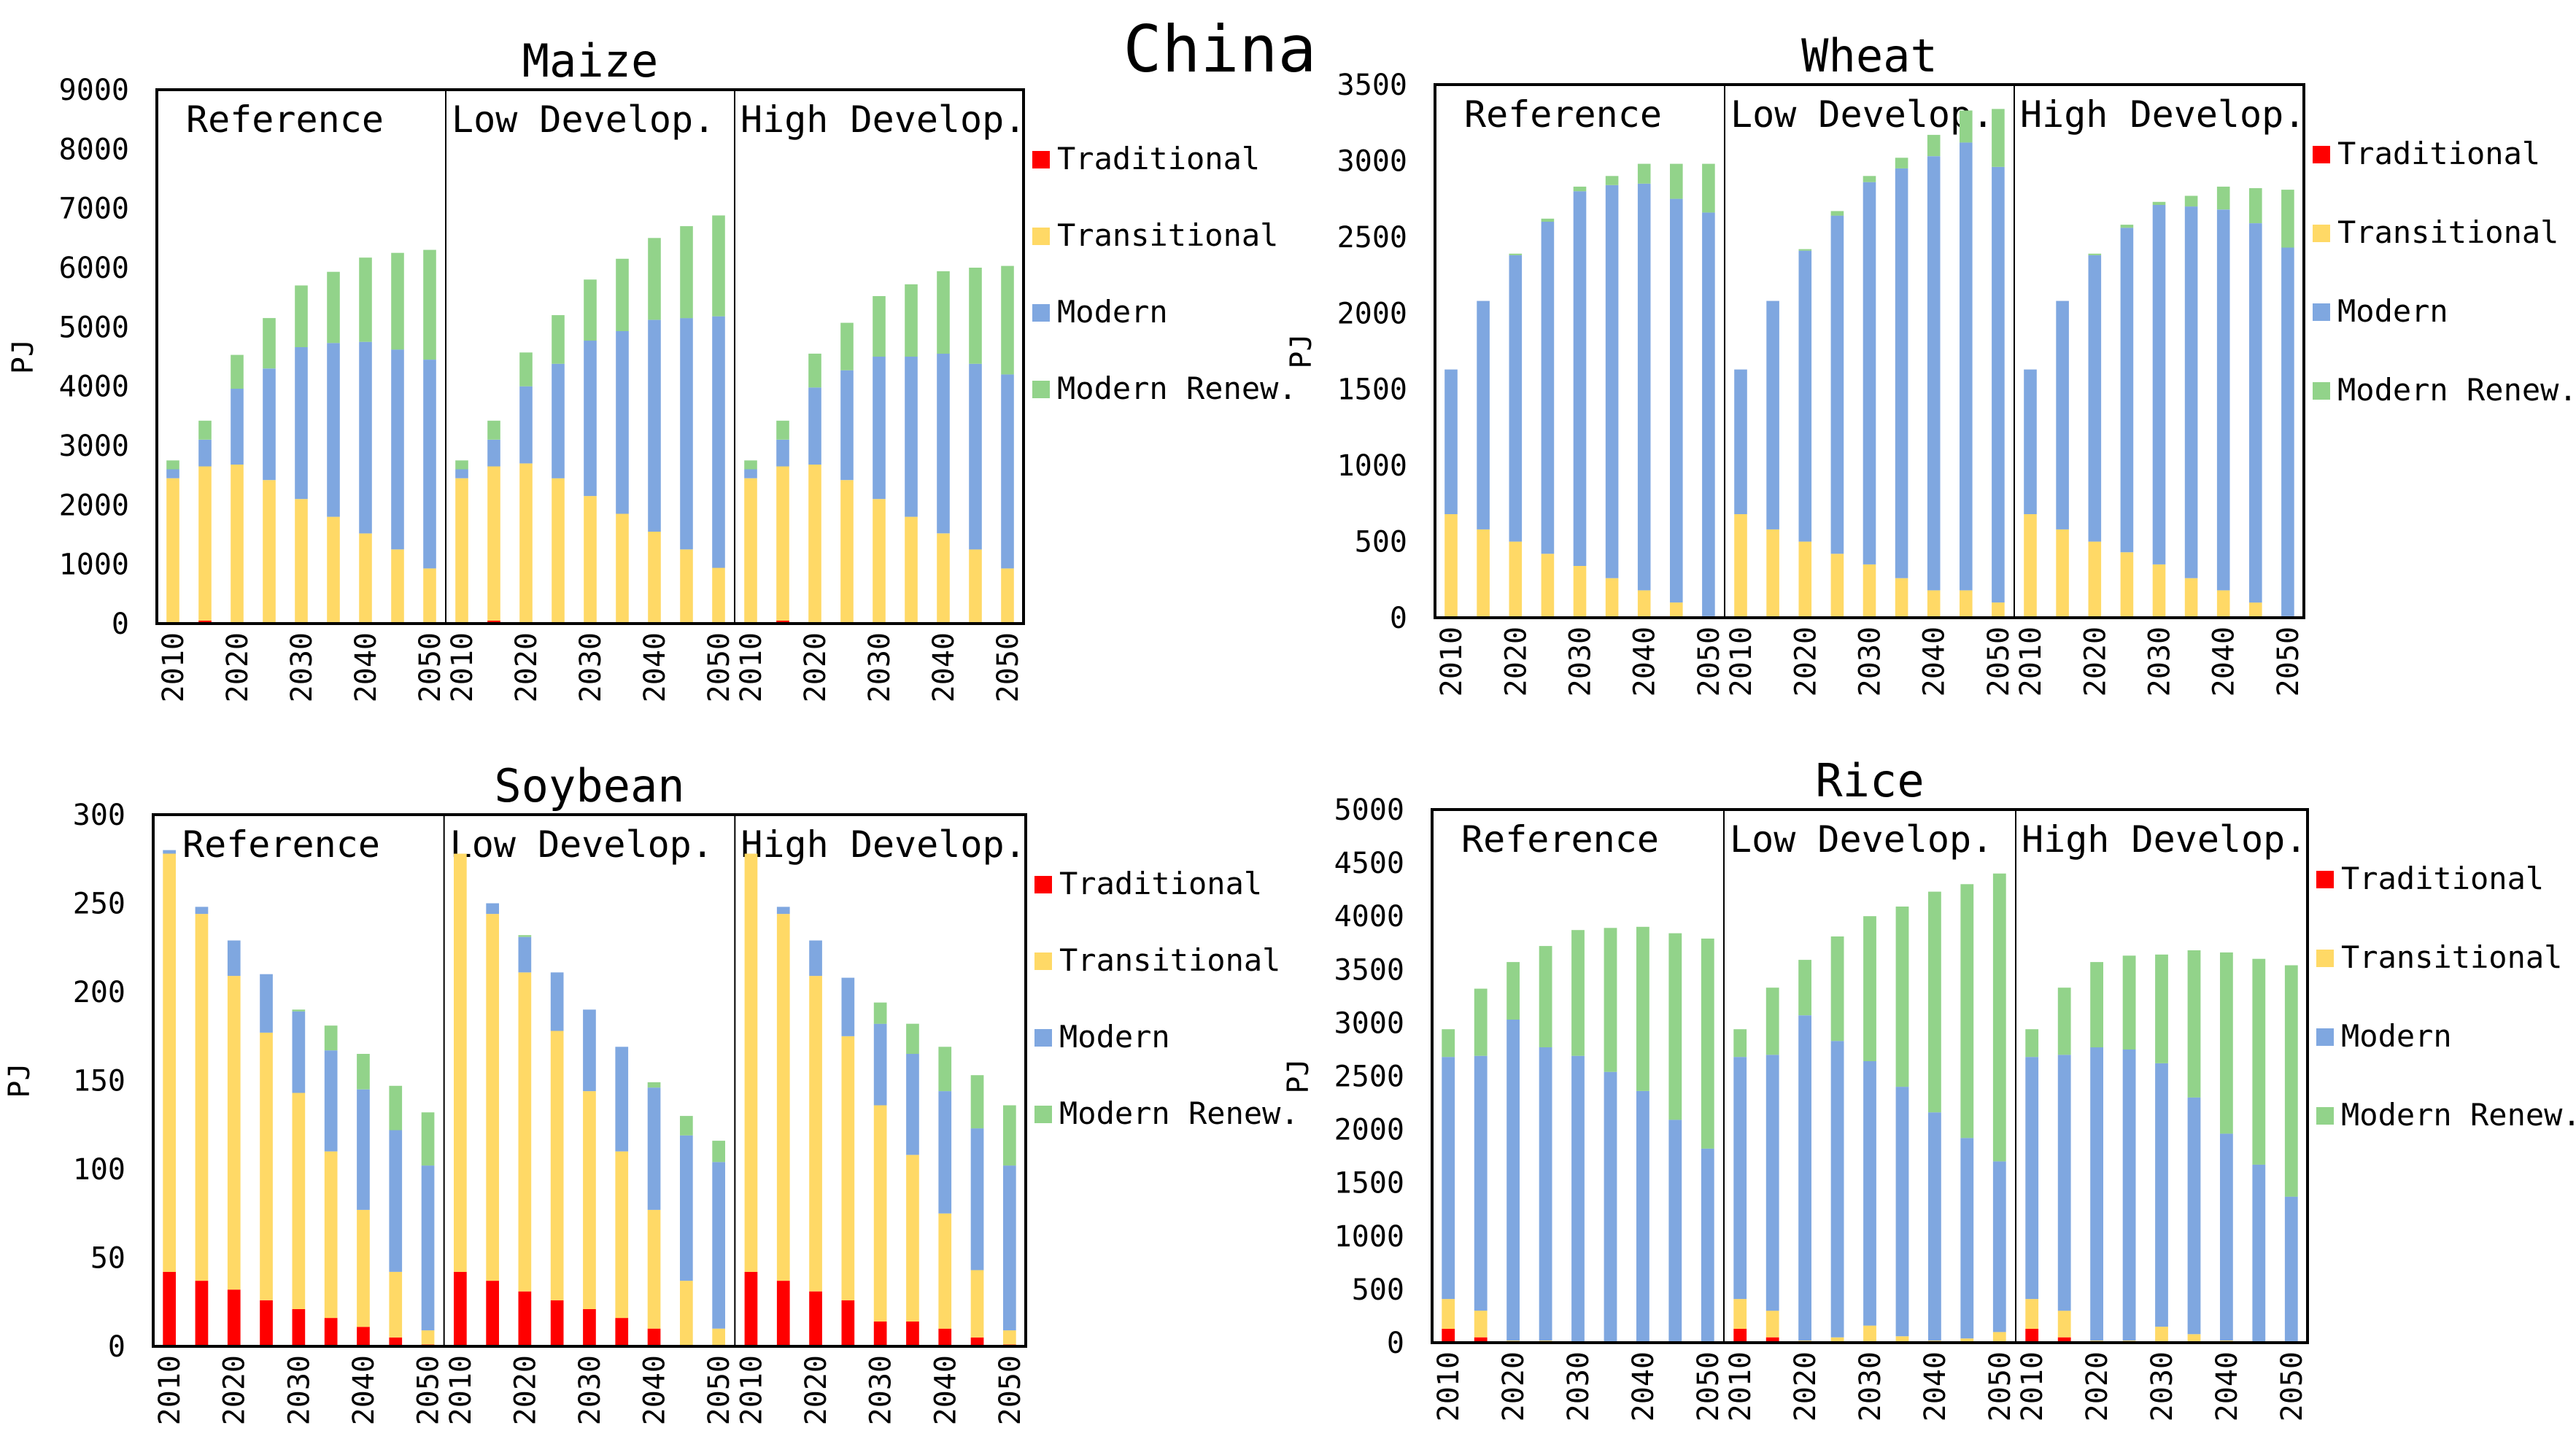 Image resolution: width=2576 pixels, height=1455 pixels. I want to click on maize-high-develop-transitional-bar-2030, so click(879, 561).